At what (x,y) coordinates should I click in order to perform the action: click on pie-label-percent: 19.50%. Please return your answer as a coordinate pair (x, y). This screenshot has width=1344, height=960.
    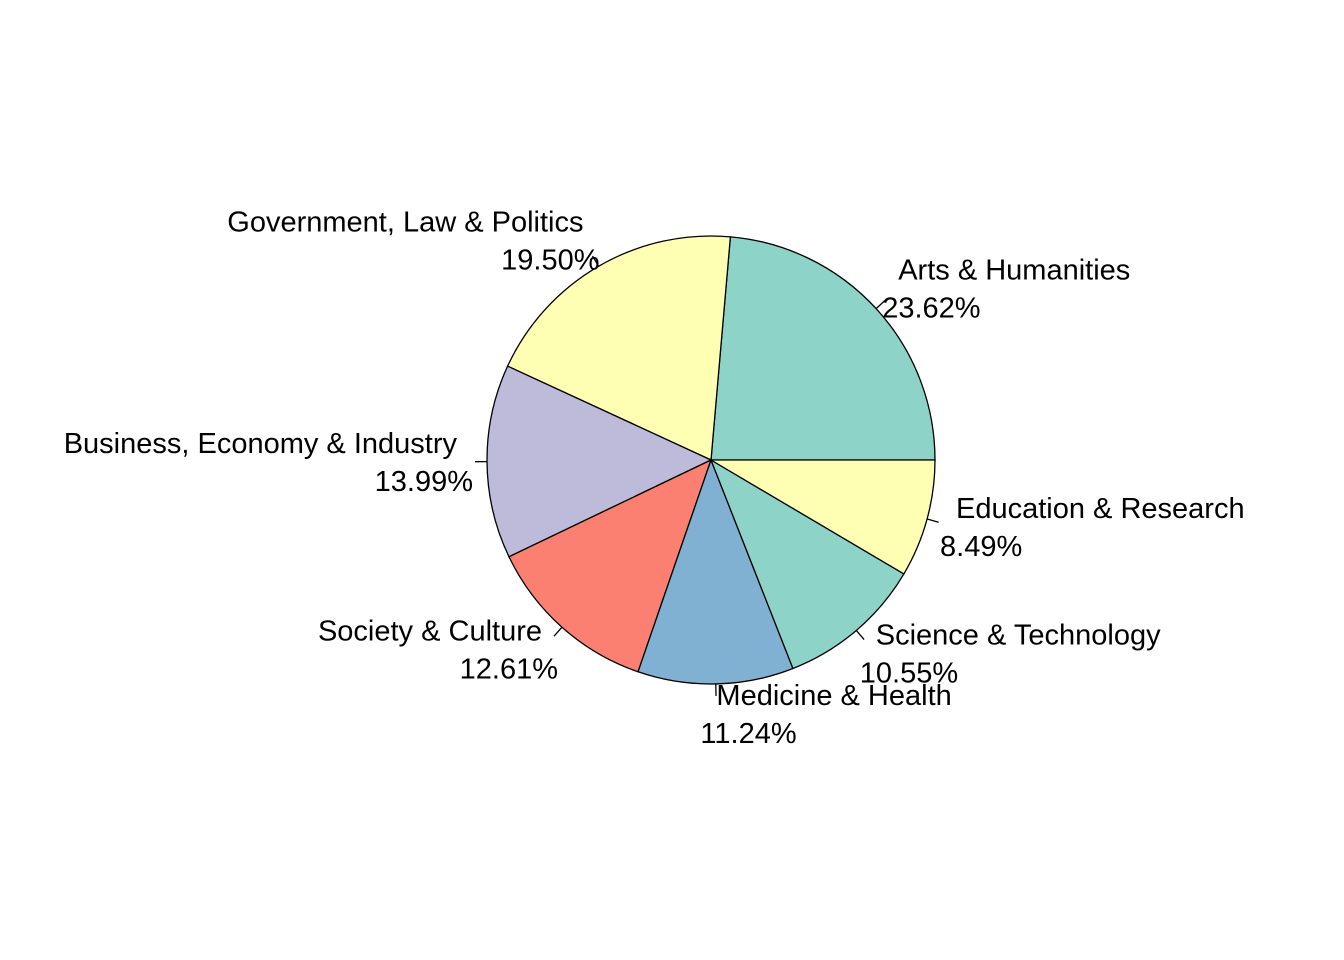
    Looking at the image, I should click on (550, 260).